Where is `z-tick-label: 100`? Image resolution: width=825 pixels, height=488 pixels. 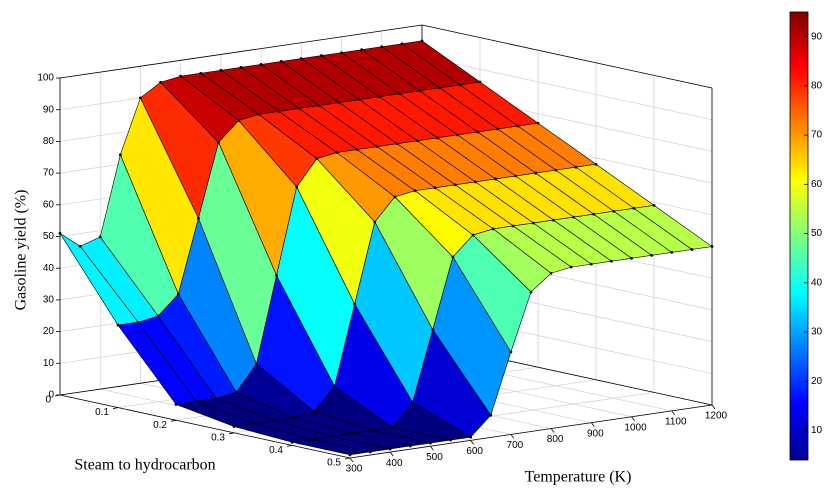
z-tick-label: 100 is located at coordinates (45, 78).